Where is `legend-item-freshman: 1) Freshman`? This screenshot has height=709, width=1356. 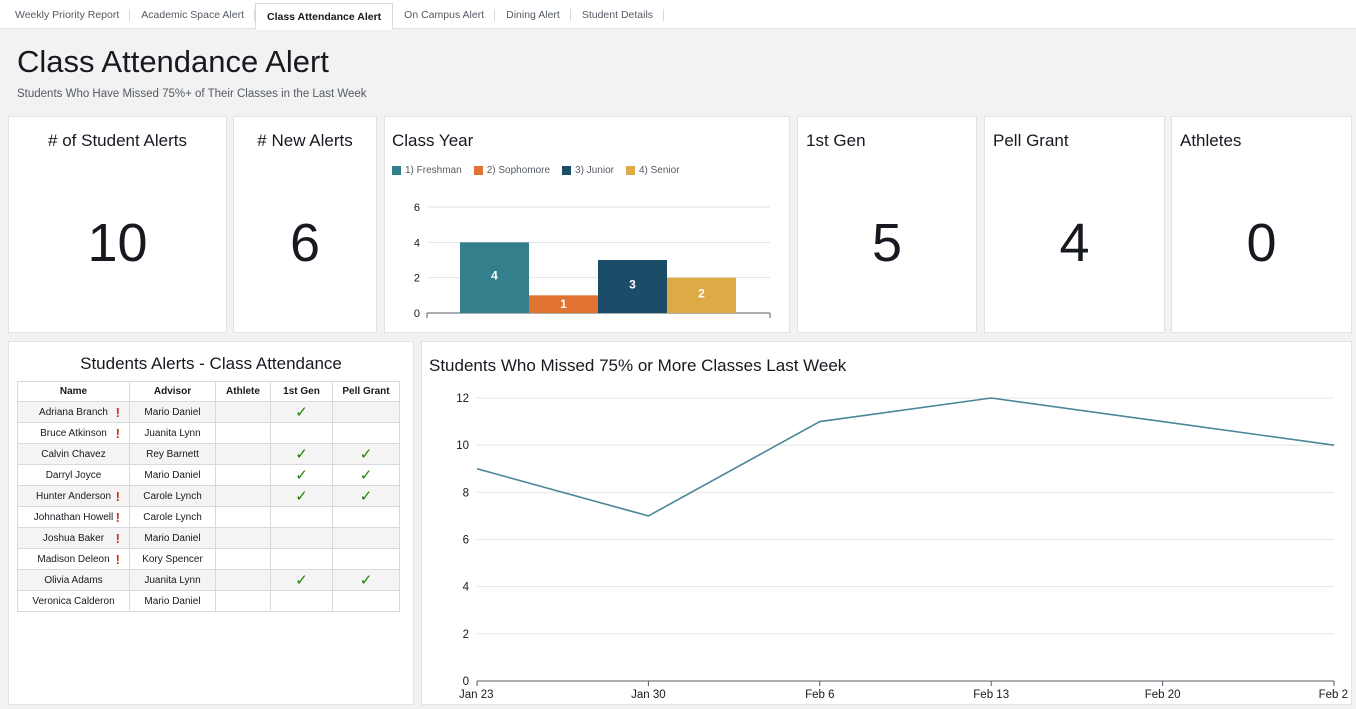
legend-item-freshman: 1) Freshman is located at coordinates (427, 170).